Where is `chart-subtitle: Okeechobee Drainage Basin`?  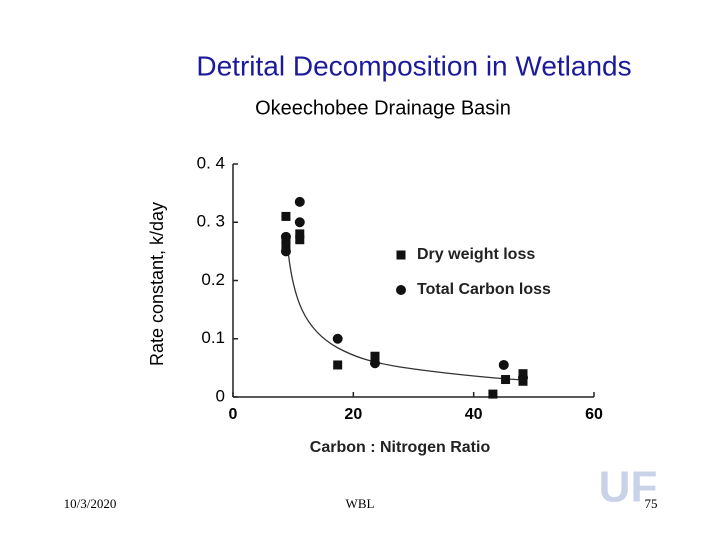 chart-subtitle: Okeechobee Drainage Basin is located at coordinates (383, 108).